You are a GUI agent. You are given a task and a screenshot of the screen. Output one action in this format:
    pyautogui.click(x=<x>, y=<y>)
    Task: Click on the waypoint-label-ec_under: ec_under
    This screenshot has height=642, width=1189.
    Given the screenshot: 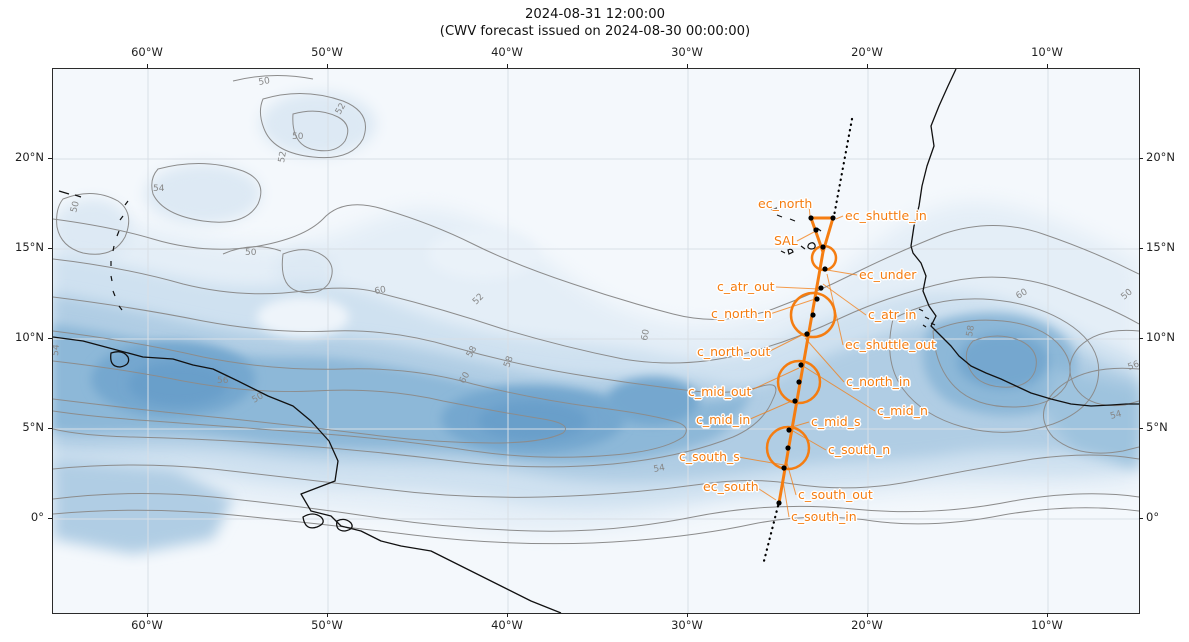 What is the action you would take?
    pyautogui.click(x=888, y=274)
    